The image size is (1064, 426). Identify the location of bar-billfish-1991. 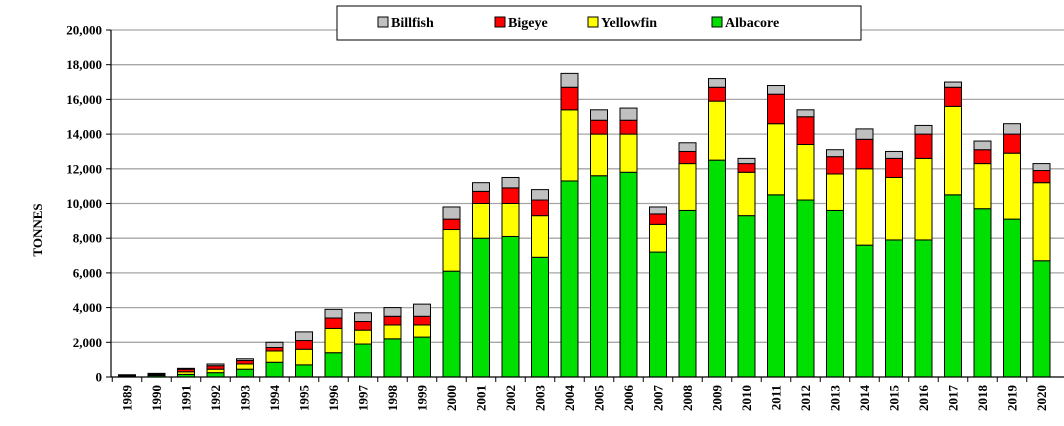
(186, 368).